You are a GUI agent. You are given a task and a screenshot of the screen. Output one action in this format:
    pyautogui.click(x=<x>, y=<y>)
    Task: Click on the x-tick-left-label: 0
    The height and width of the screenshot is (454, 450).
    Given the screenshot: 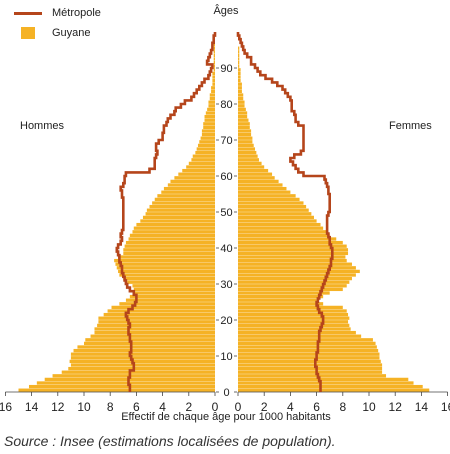 What is the action you would take?
    pyautogui.click(x=215, y=407)
    